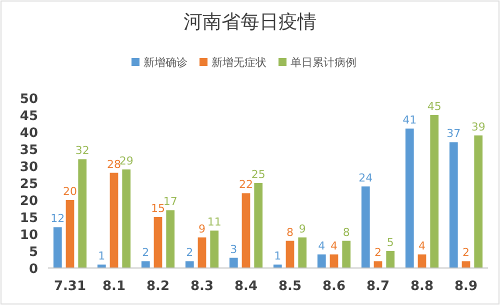 The width and height of the screenshot is (500, 305). I want to click on y-tick-label: 15, so click(29, 218).